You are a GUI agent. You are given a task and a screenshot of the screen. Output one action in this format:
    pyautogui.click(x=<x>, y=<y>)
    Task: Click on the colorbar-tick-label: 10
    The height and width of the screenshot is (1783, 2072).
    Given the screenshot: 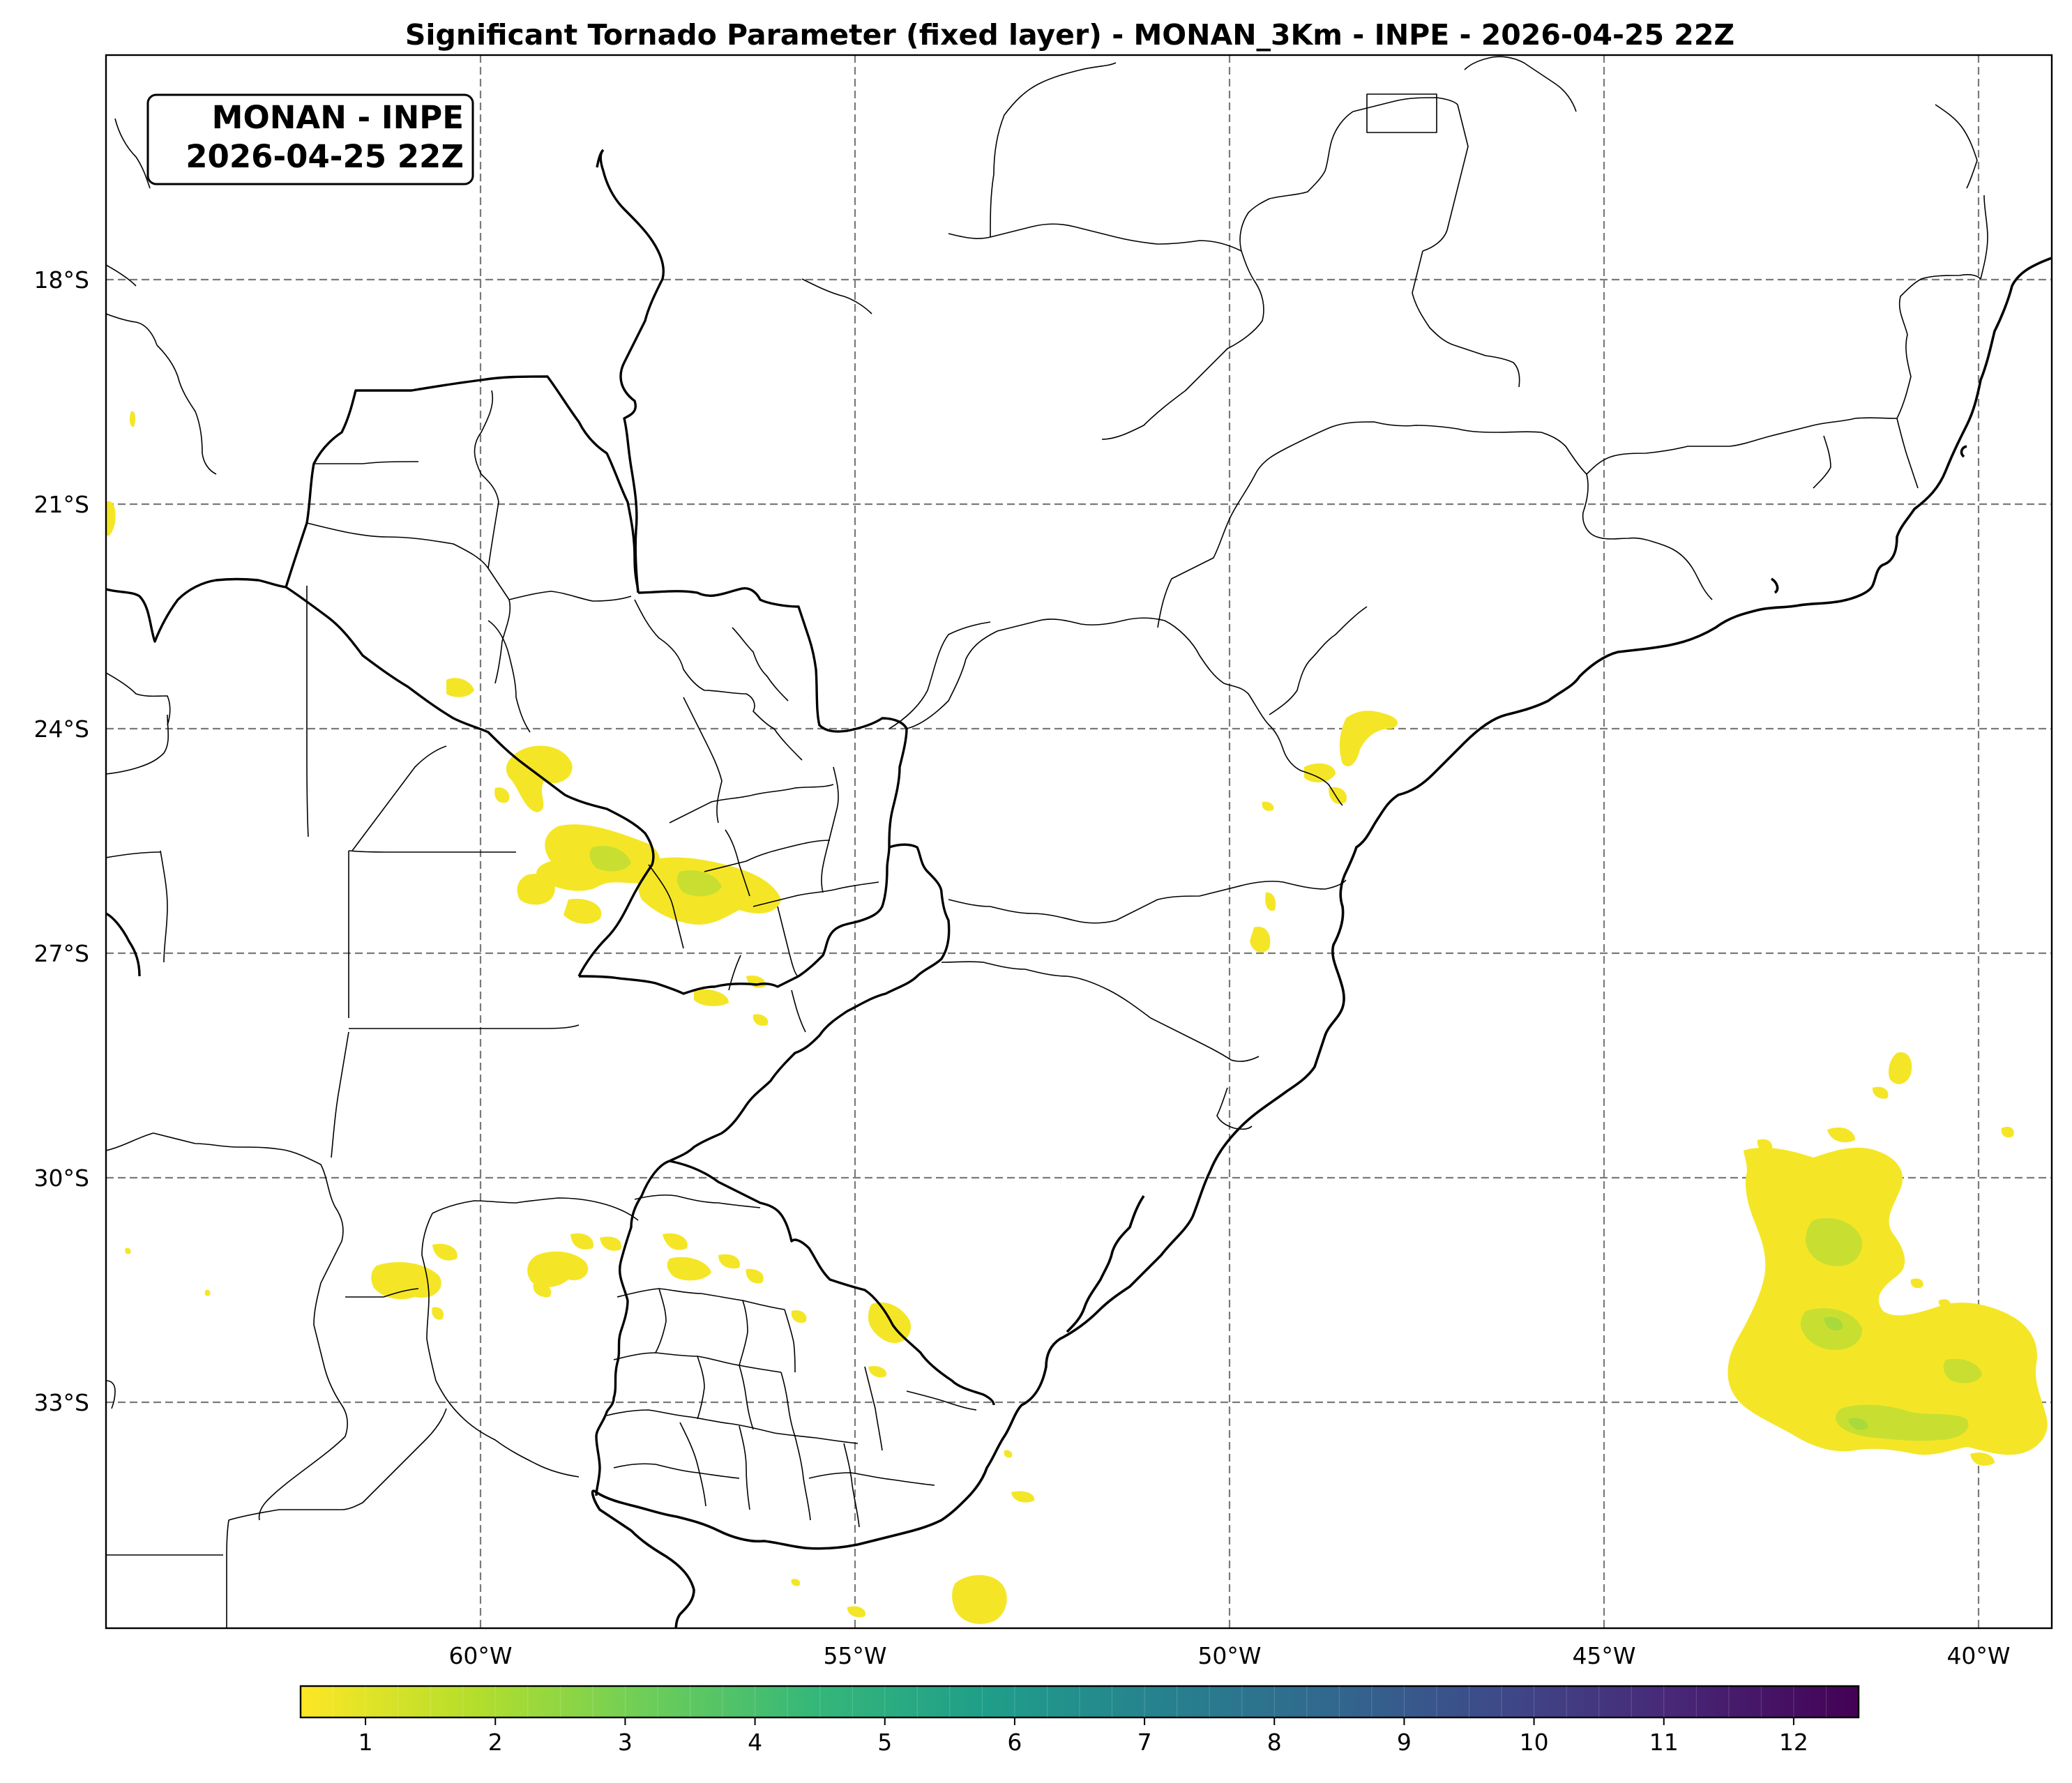 What is the action you would take?
    pyautogui.click(x=1534, y=1742)
    